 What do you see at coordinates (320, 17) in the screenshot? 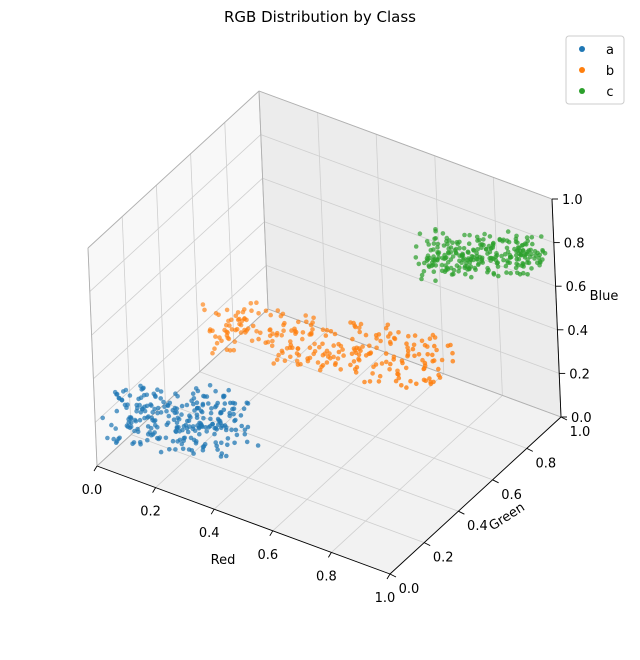
I see `chart-title: RGB Distribution by Class` at bounding box center [320, 17].